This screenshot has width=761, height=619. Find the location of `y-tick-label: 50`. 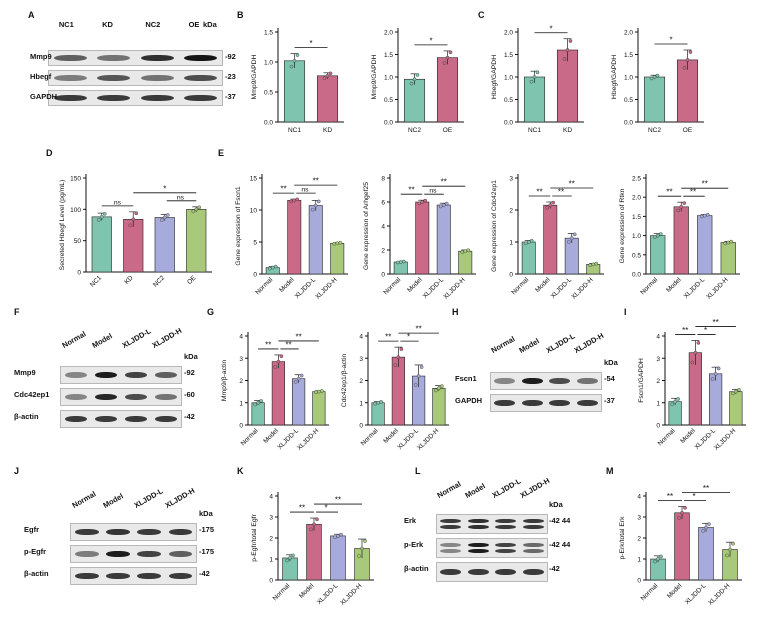

y-tick-label: 50 is located at coordinates (78, 241).